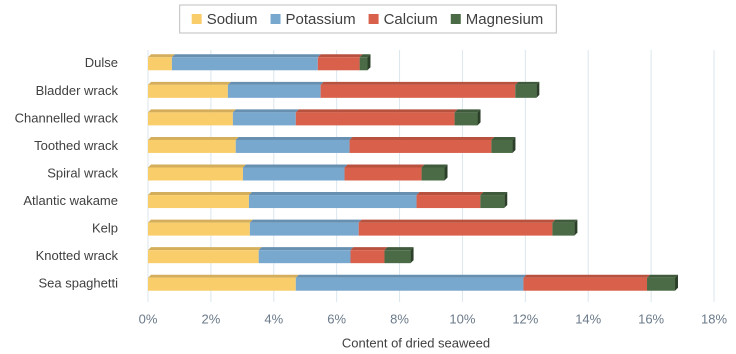  What do you see at coordinates (67, 117) in the screenshot?
I see `y-tick-label: Channelled wrack` at bounding box center [67, 117].